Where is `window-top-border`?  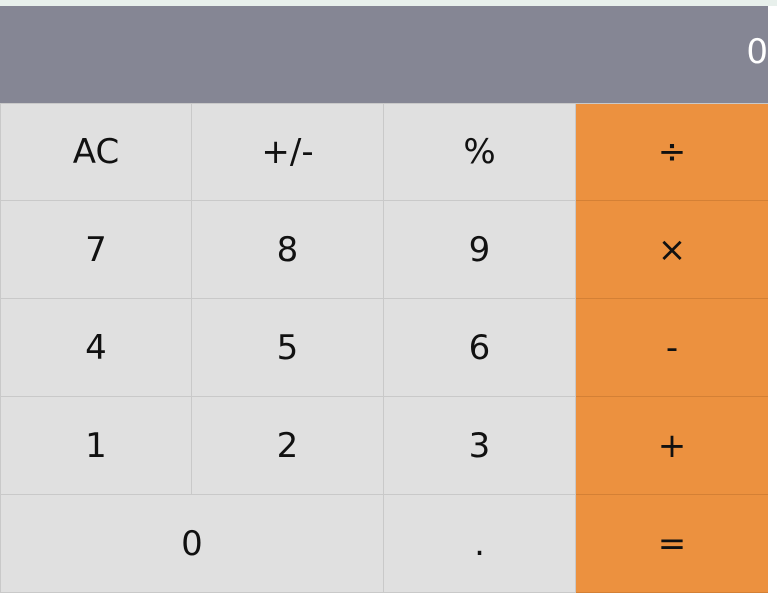
window-top-border is located at coordinates (388, 3).